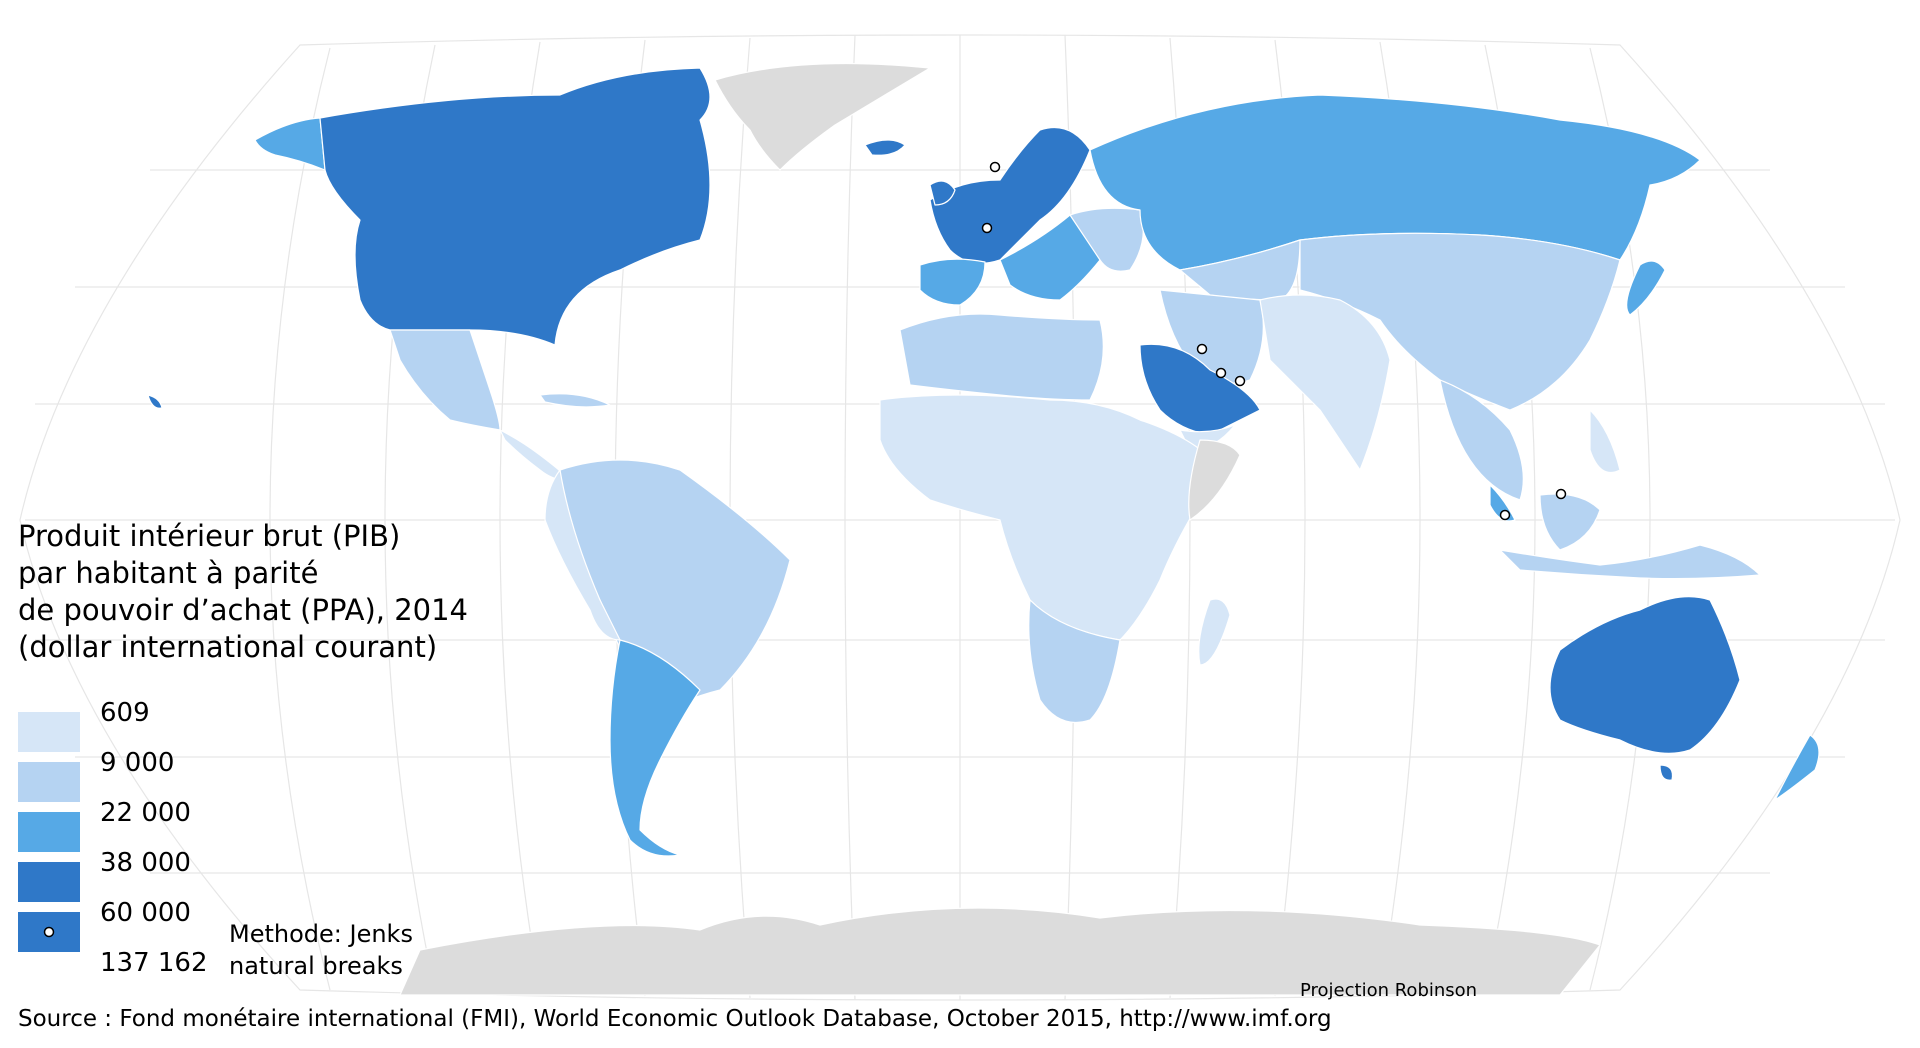  Describe the element at coordinates (1074, 661) in the screenshot. I see `southern-africa` at that location.